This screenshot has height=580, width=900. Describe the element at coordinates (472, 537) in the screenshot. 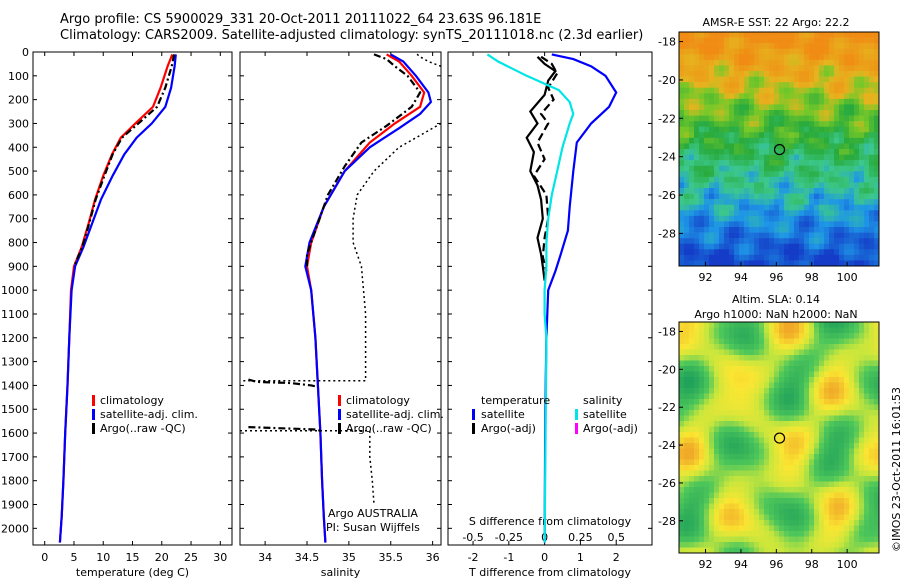

I see `difference-xtick-top-label: -0.5` at that location.